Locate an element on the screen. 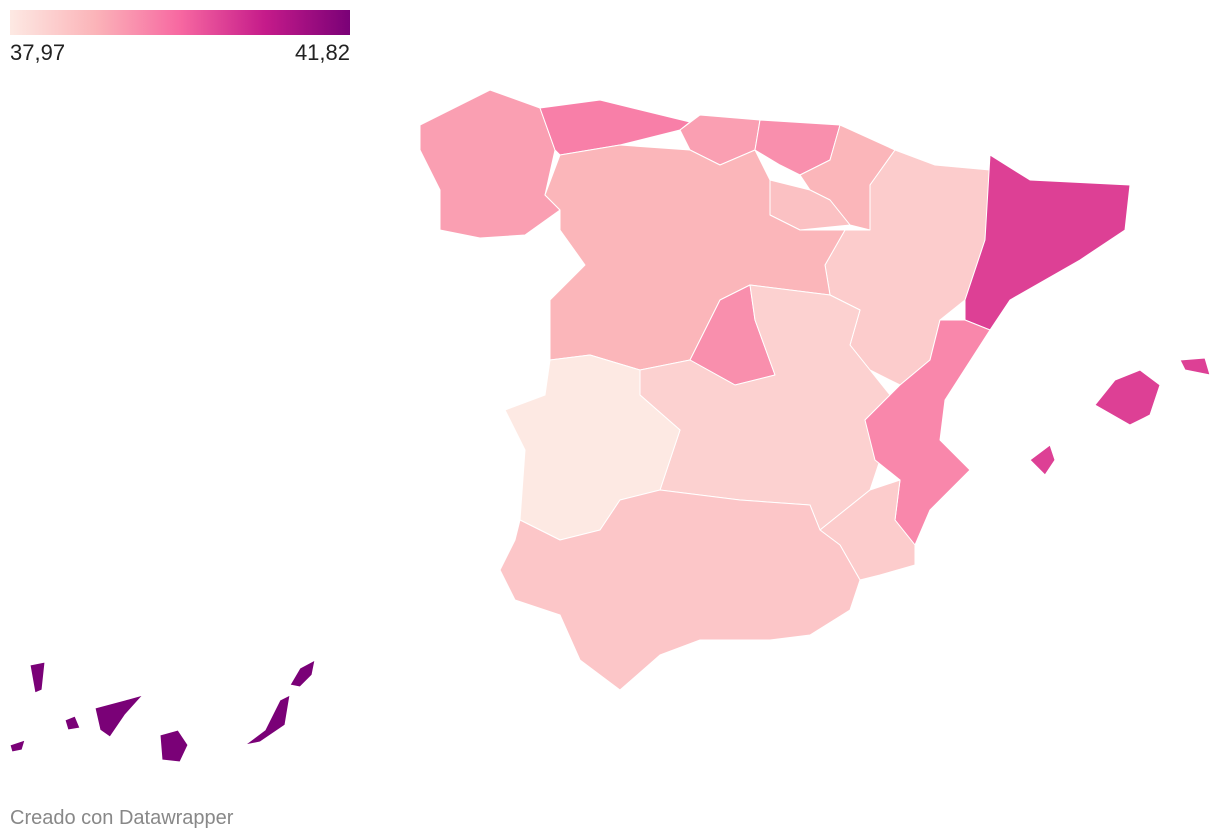 This screenshot has width=1220, height=840. legend-max-label: 41,82 is located at coordinates (322, 52).